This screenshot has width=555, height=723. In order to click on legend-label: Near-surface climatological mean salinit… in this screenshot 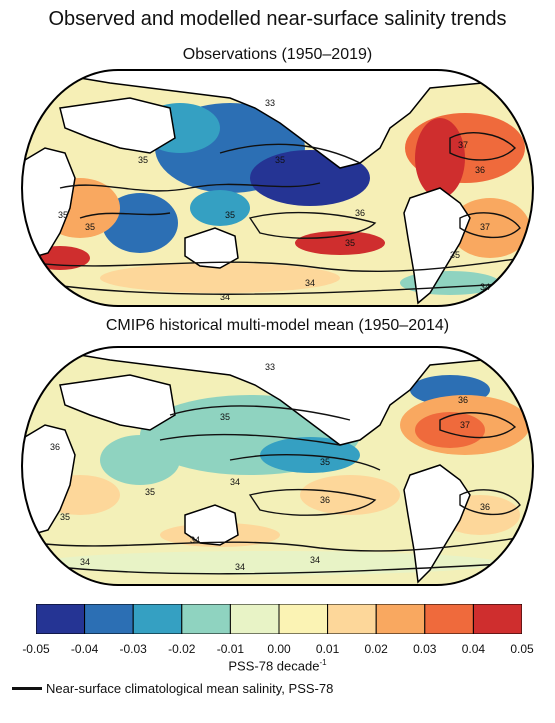, I will do `click(190, 688)`.